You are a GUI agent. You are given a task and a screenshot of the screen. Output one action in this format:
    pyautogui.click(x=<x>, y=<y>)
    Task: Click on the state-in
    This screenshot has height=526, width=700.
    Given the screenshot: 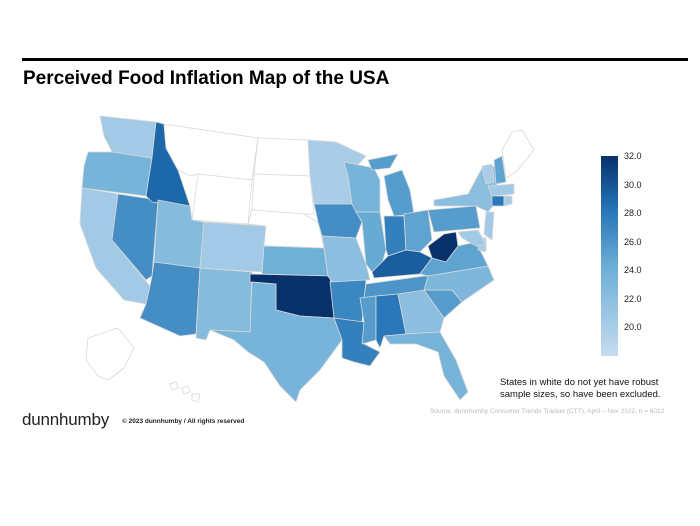 What is the action you would take?
    pyautogui.click(x=395, y=236)
    